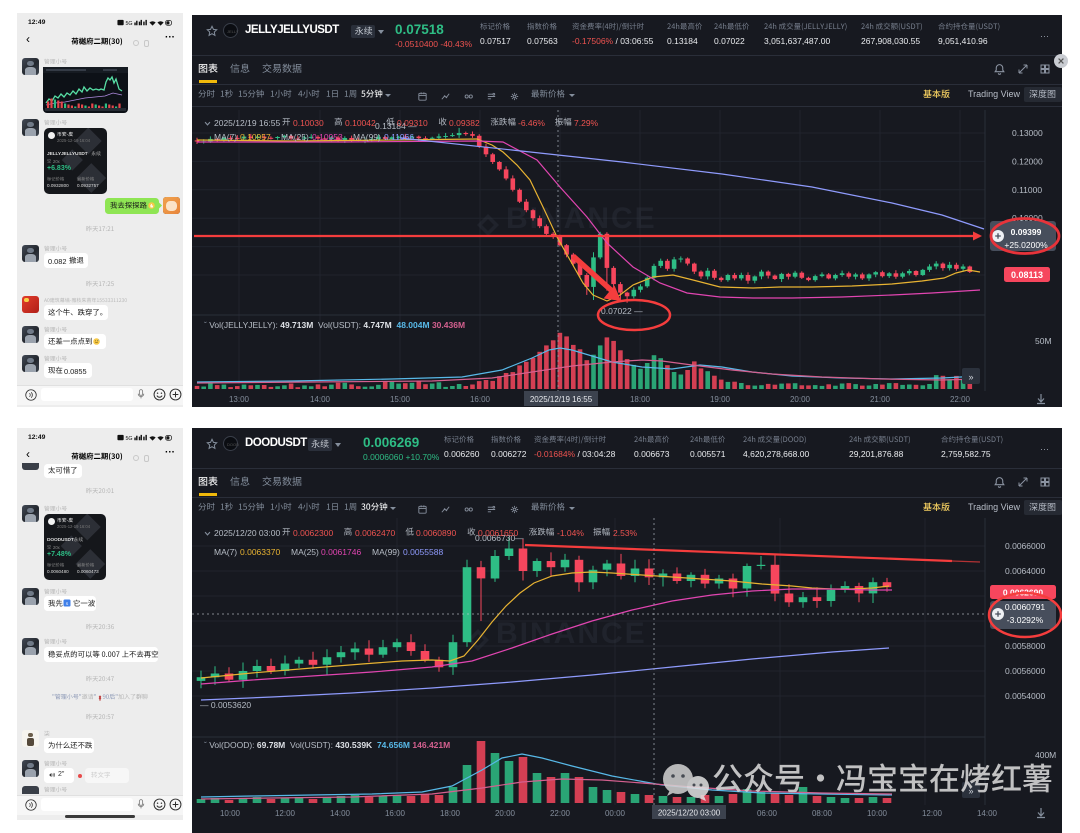 The height and width of the screenshot is (833, 1080). I want to click on svg-text: 0.09399, so click(1026, 232).